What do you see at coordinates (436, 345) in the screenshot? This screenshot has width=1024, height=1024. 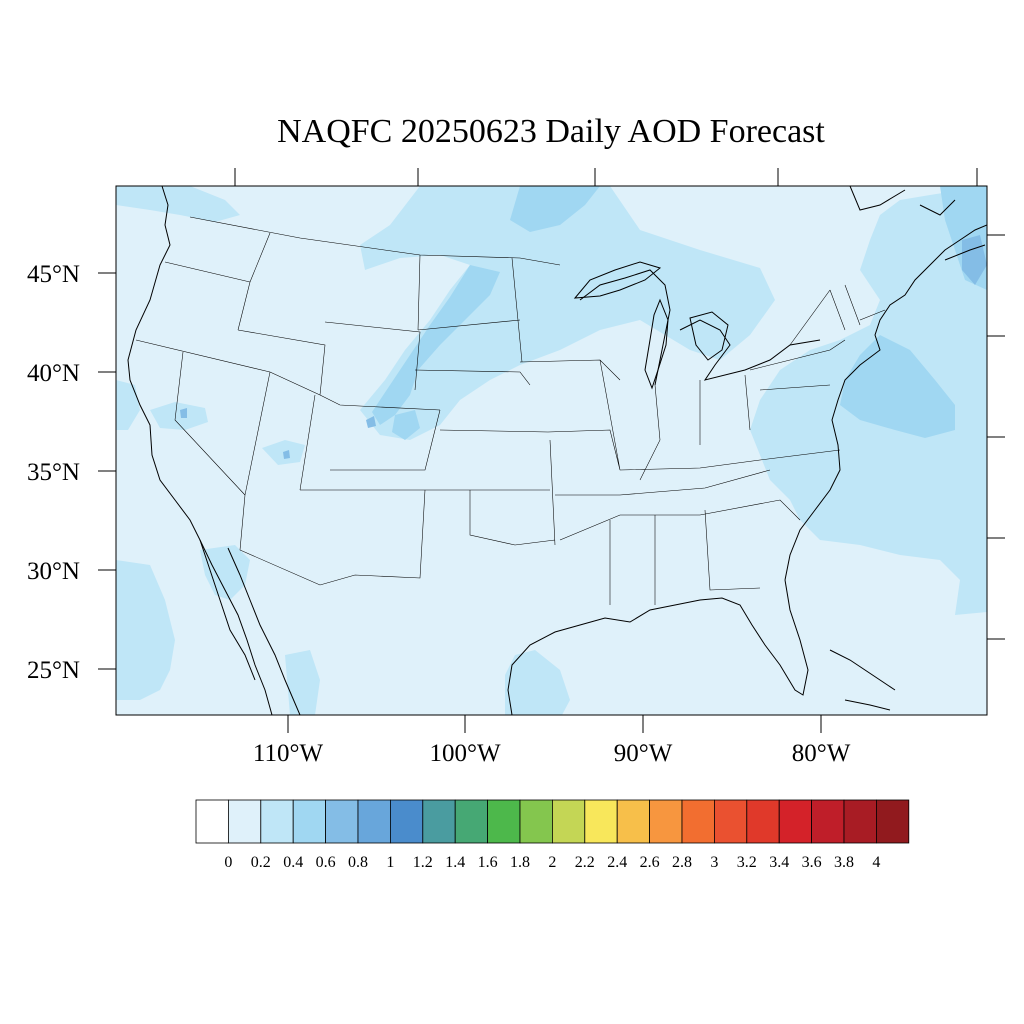 I see `aod-band-plains` at bounding box center [436, 345].